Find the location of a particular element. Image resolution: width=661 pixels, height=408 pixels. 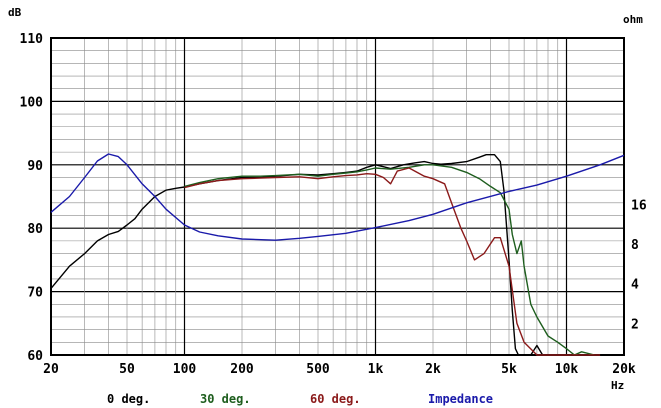

legend-impedance: Impedance is located at coordinates (460, 399).